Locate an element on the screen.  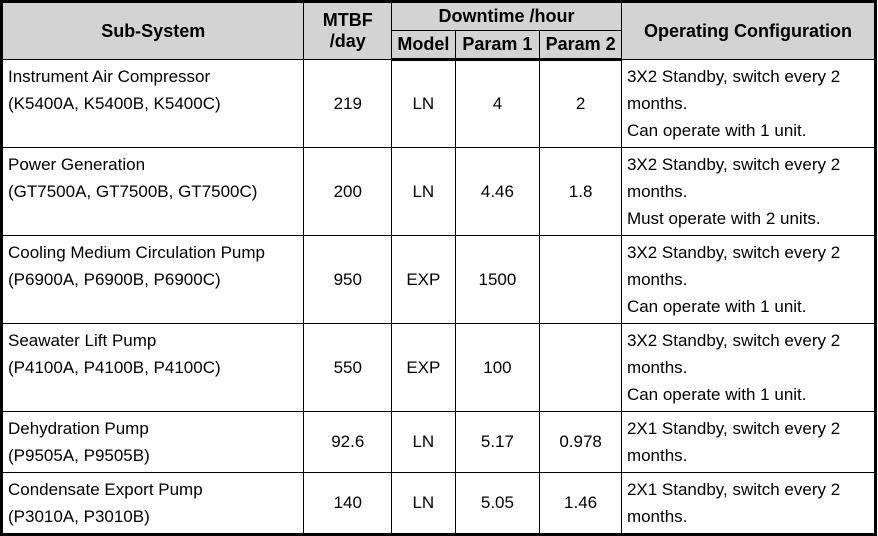
param1-value: 5.05 is located at coordinates (497, 503).